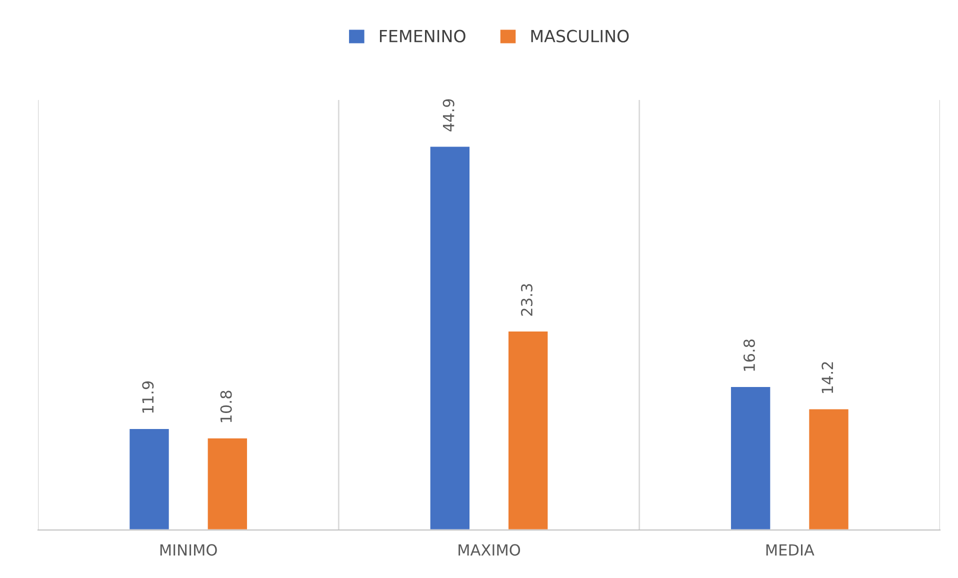 The image size is (958, 578). I want to click on data-label: 10.8, so click(226, 406).